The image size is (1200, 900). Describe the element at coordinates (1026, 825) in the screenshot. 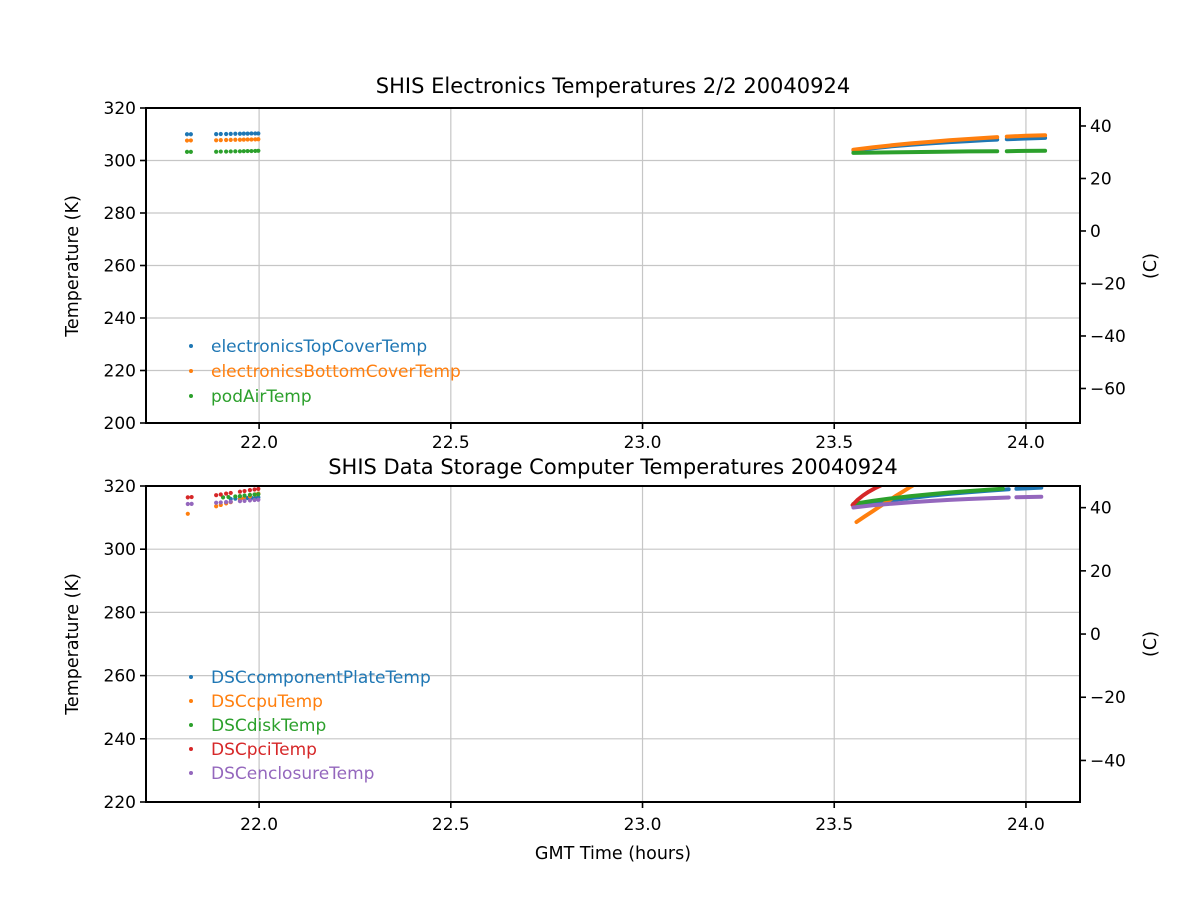

I see `x-tick-label: 24.0` at that location.